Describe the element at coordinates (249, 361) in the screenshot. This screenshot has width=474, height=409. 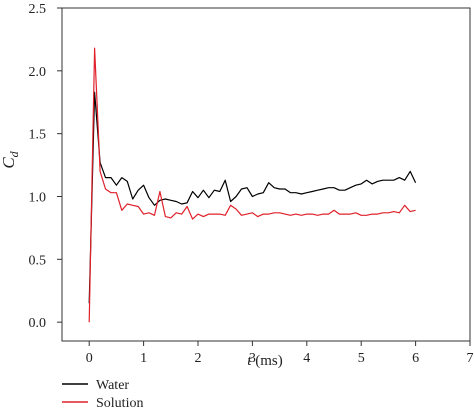
I see `x-axis-label-var: t` at that location.